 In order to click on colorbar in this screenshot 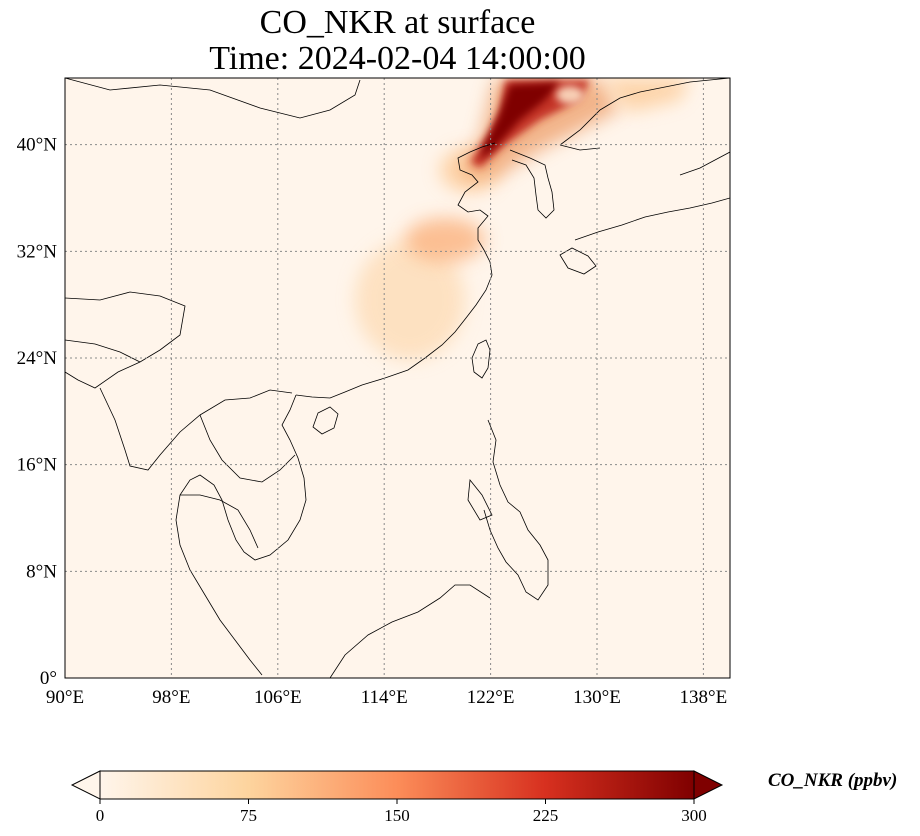, I will do `click(397, 787)`.